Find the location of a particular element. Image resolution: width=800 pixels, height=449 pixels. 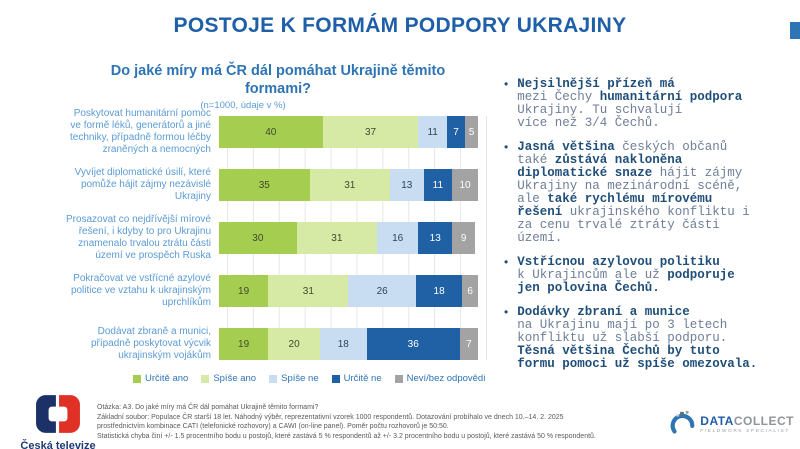

page-title: POSTOJE K FORMÁM PODPORY UKRAJINY is located at coordinates (400, 25).